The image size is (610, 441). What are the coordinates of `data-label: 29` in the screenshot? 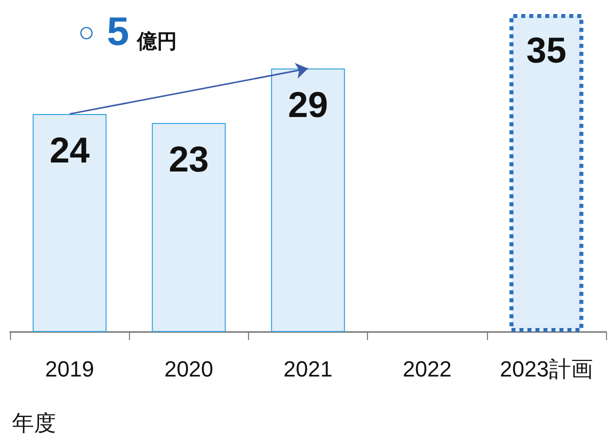 It's located at (308, 105).